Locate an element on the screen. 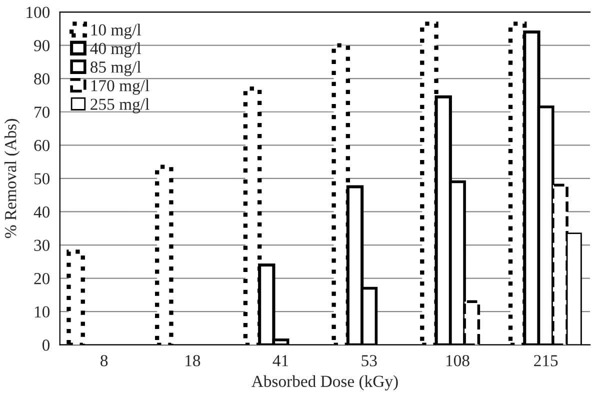  y-tick-label: 30 is located at coordinates (42, 245).